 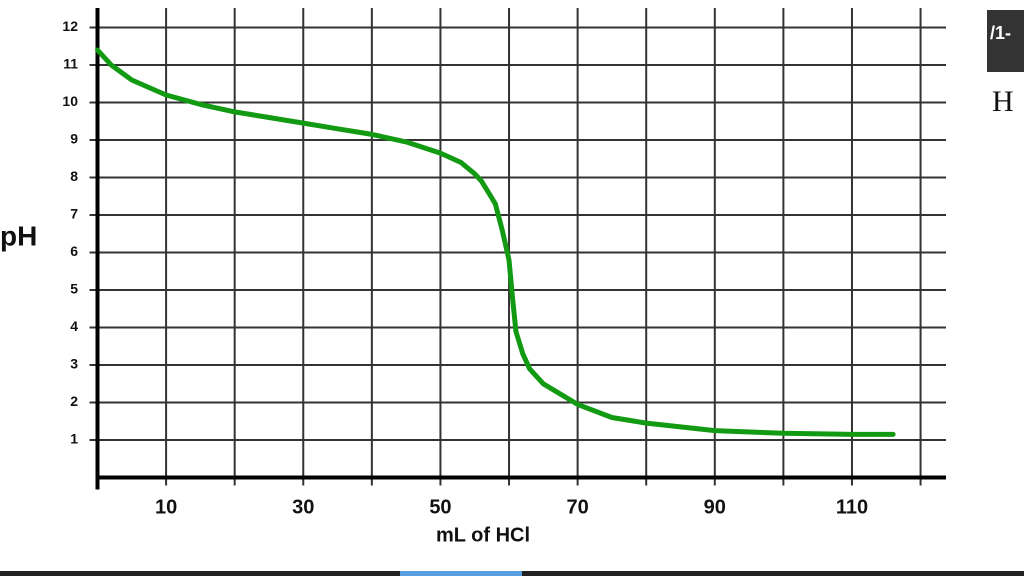 I want to click on x-axis-label: mL of HCl, so click(x=483, y=535).